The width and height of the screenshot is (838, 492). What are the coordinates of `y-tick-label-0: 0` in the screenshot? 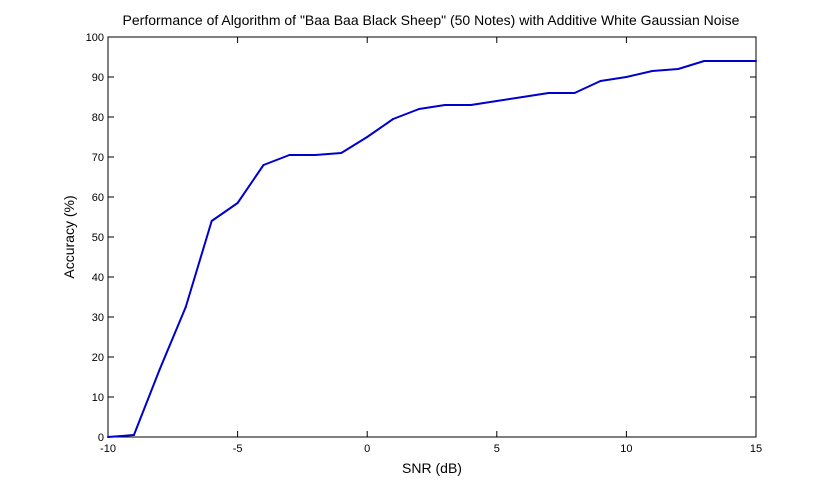 It's located at (101, 438).